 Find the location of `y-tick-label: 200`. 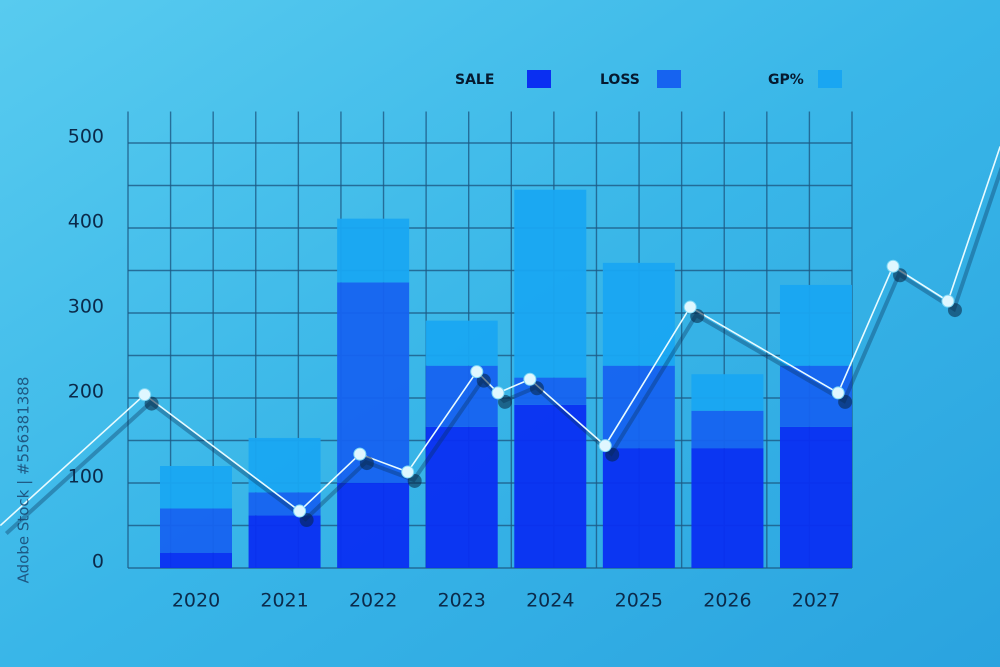

y-tick-label: 200 is located at coordinates (86, 392).